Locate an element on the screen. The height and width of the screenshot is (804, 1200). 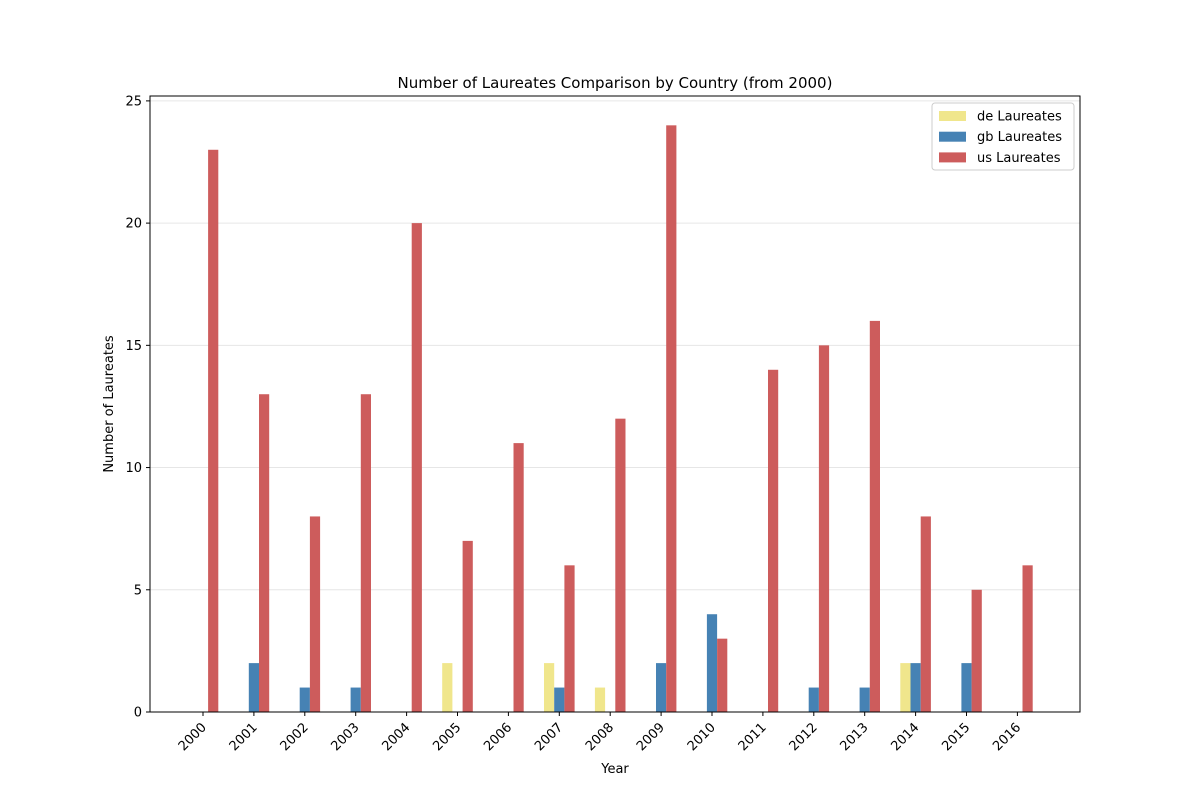
bar-gb-2007 is located at coordinates (559, 699).